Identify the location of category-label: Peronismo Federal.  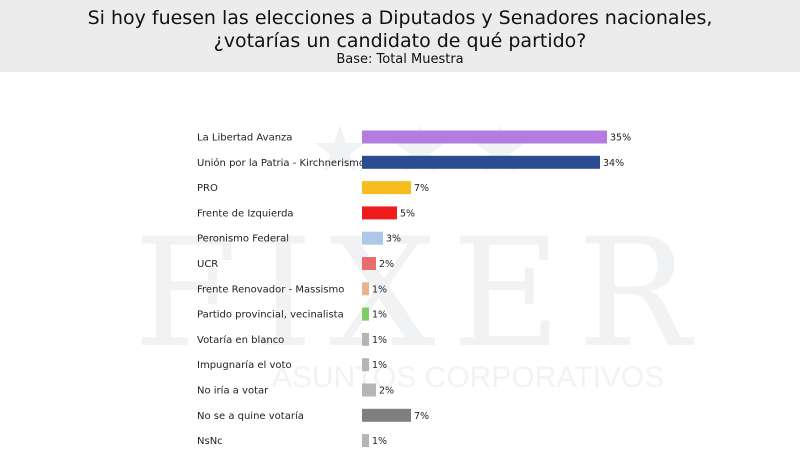
(243, 239).